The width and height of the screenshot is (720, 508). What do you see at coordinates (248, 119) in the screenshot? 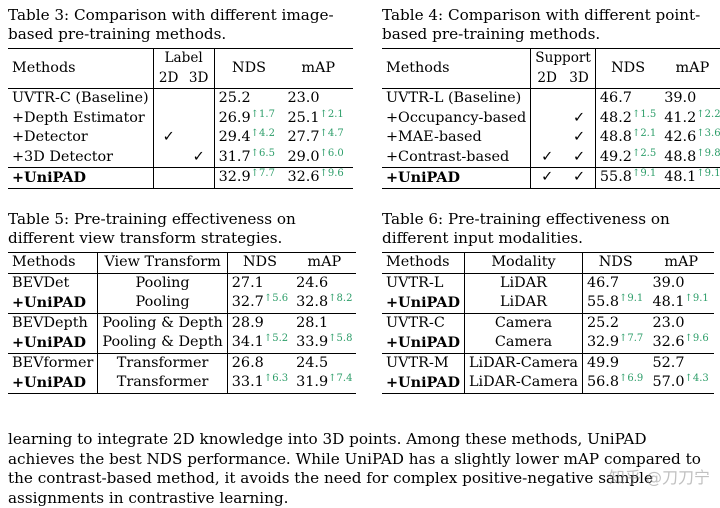
I see `value-cell: 26.9↑1.7` at bounding box center [248, 119].